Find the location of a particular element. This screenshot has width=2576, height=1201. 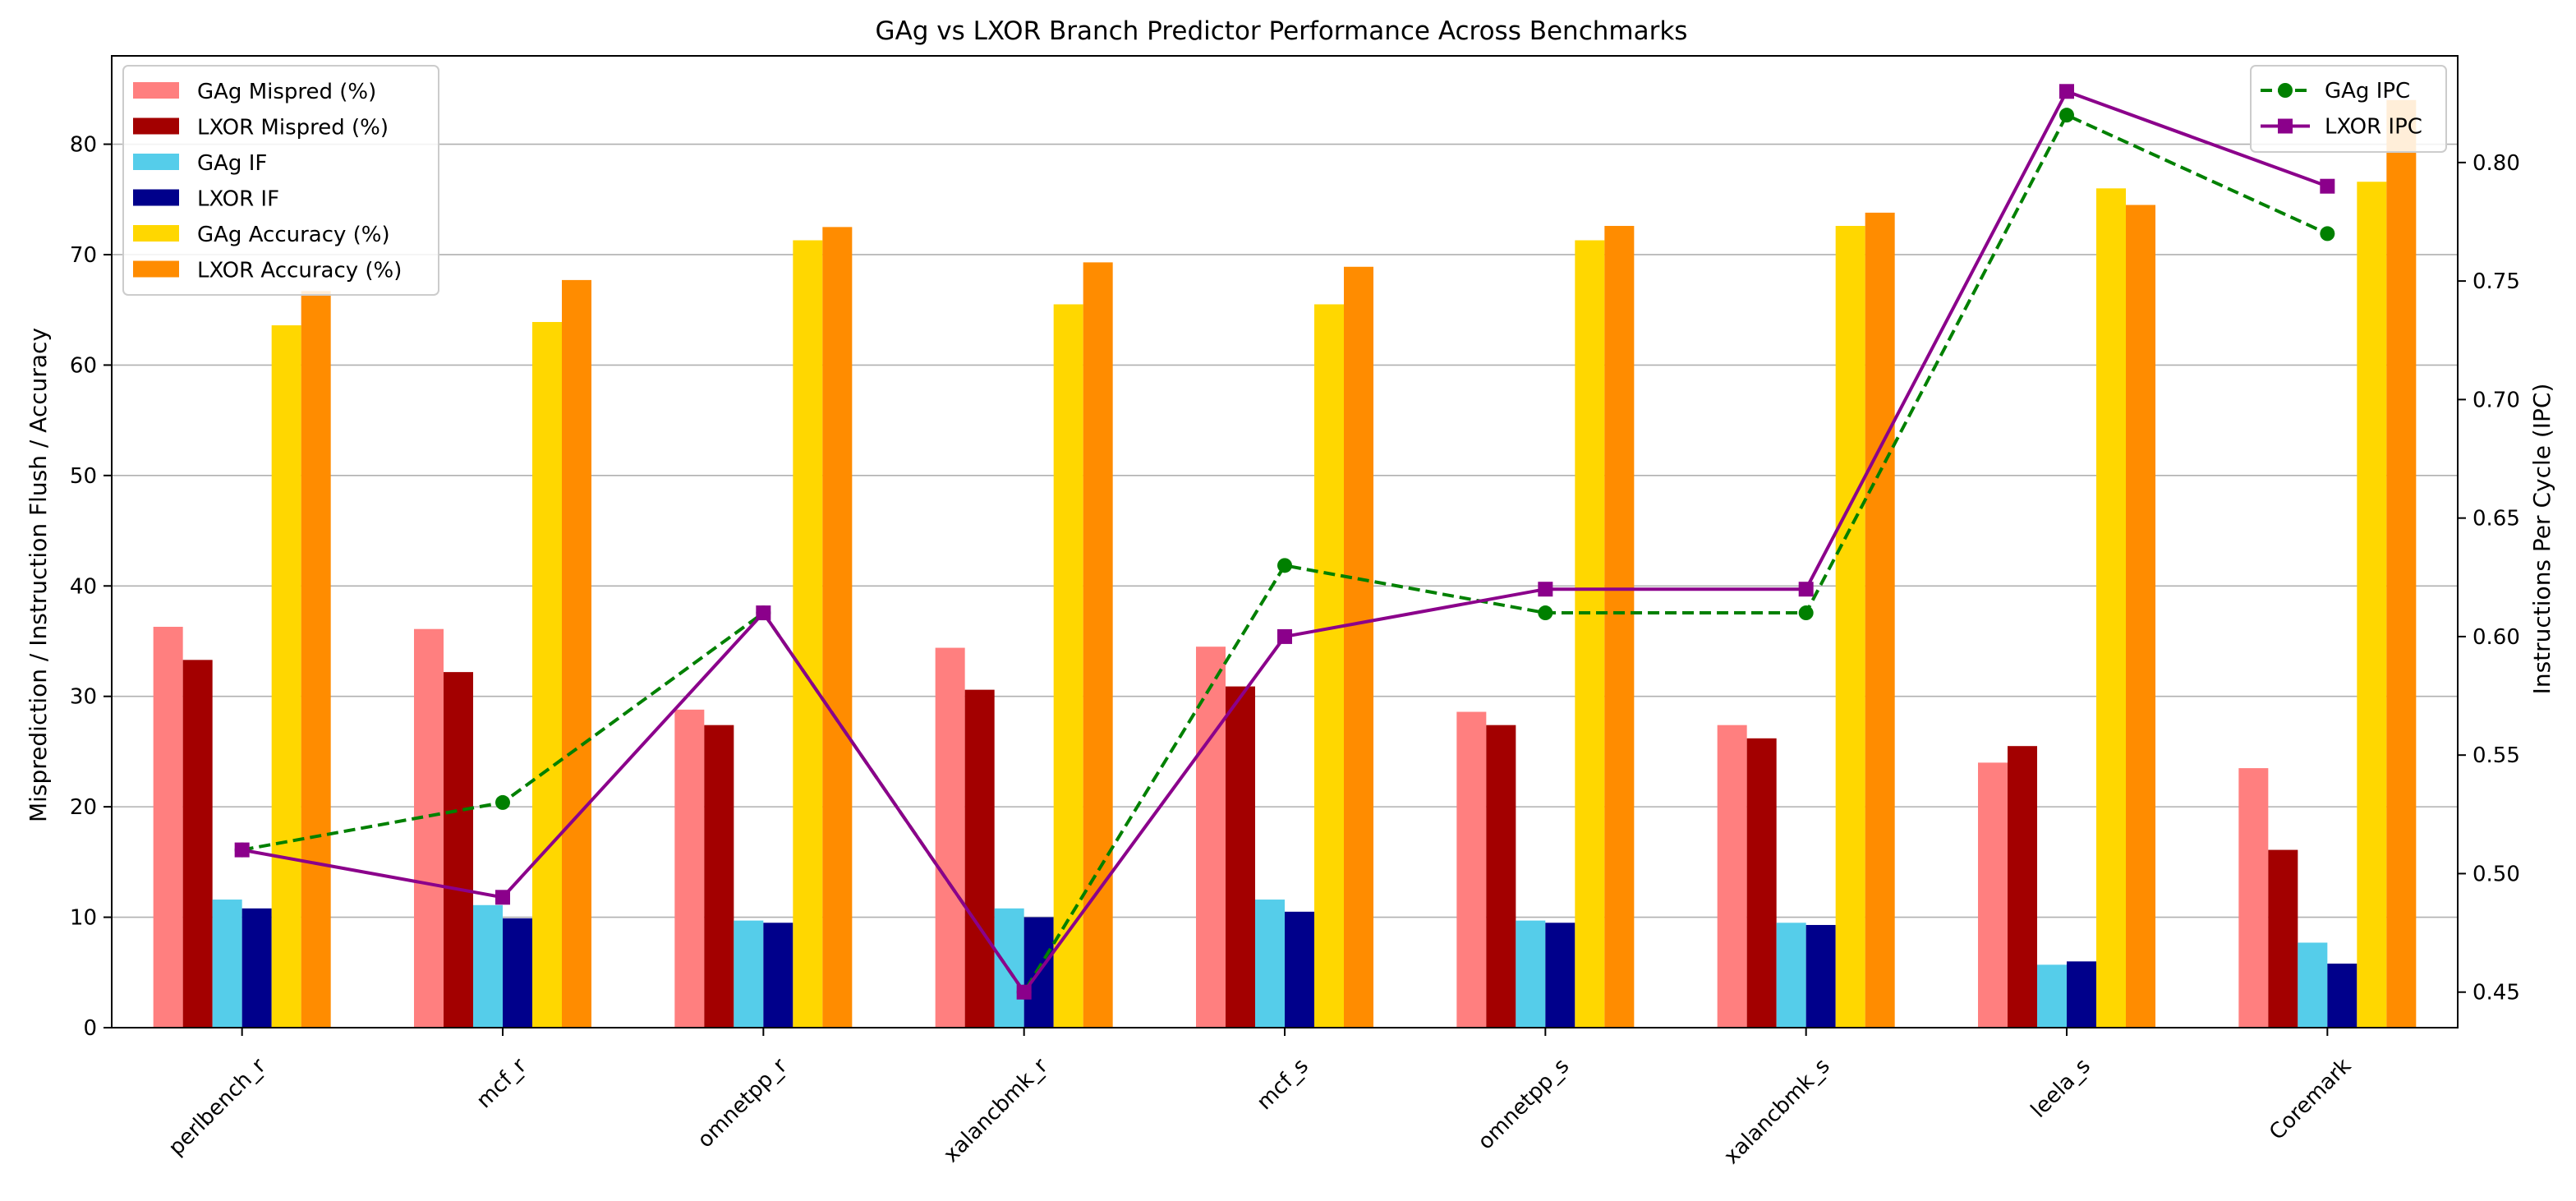

legend-label: GAg Accuracy (%) is located at coordinates (293, 235).